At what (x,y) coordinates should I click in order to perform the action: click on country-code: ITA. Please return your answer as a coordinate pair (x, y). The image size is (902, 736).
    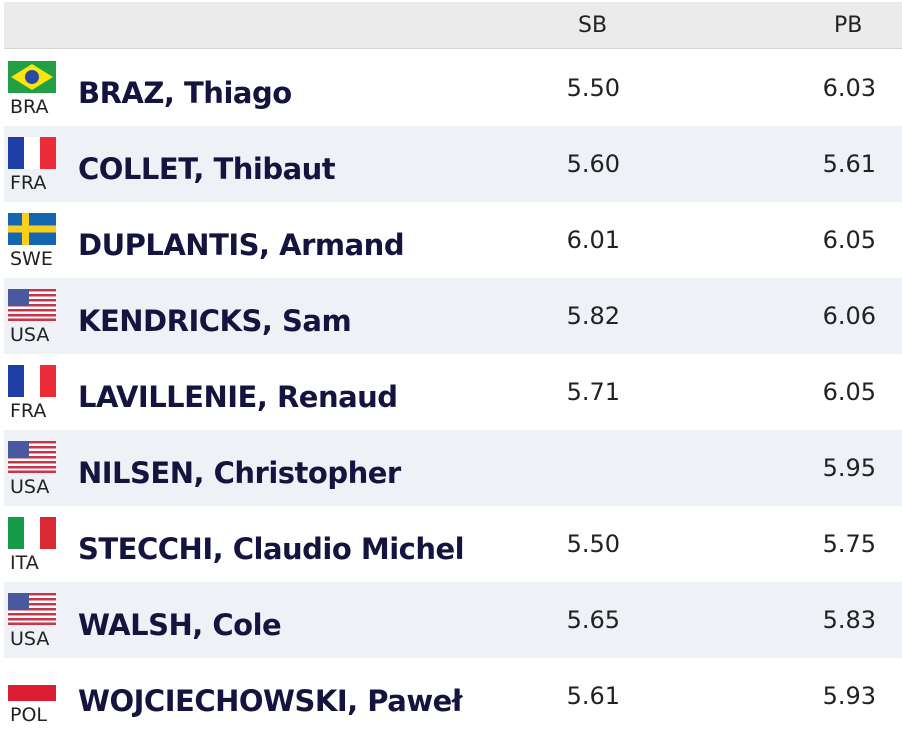
    Looking at the image, I should click on (24, 563).